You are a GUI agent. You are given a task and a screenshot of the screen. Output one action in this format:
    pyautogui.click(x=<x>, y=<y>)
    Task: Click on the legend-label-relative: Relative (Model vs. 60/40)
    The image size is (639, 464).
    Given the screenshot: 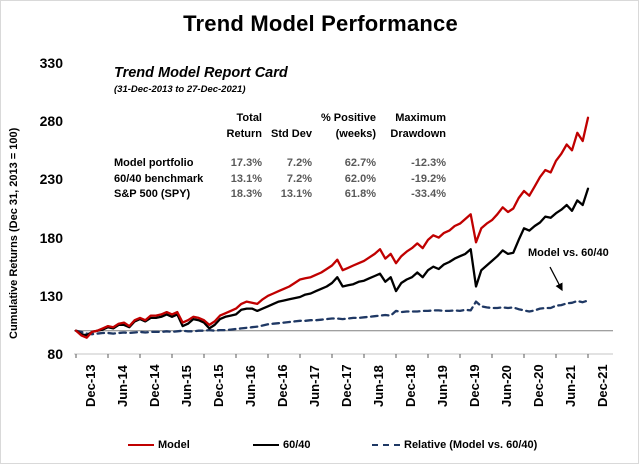 What is the action you would take?
    pyautogui.click(x=471, y=445)
    